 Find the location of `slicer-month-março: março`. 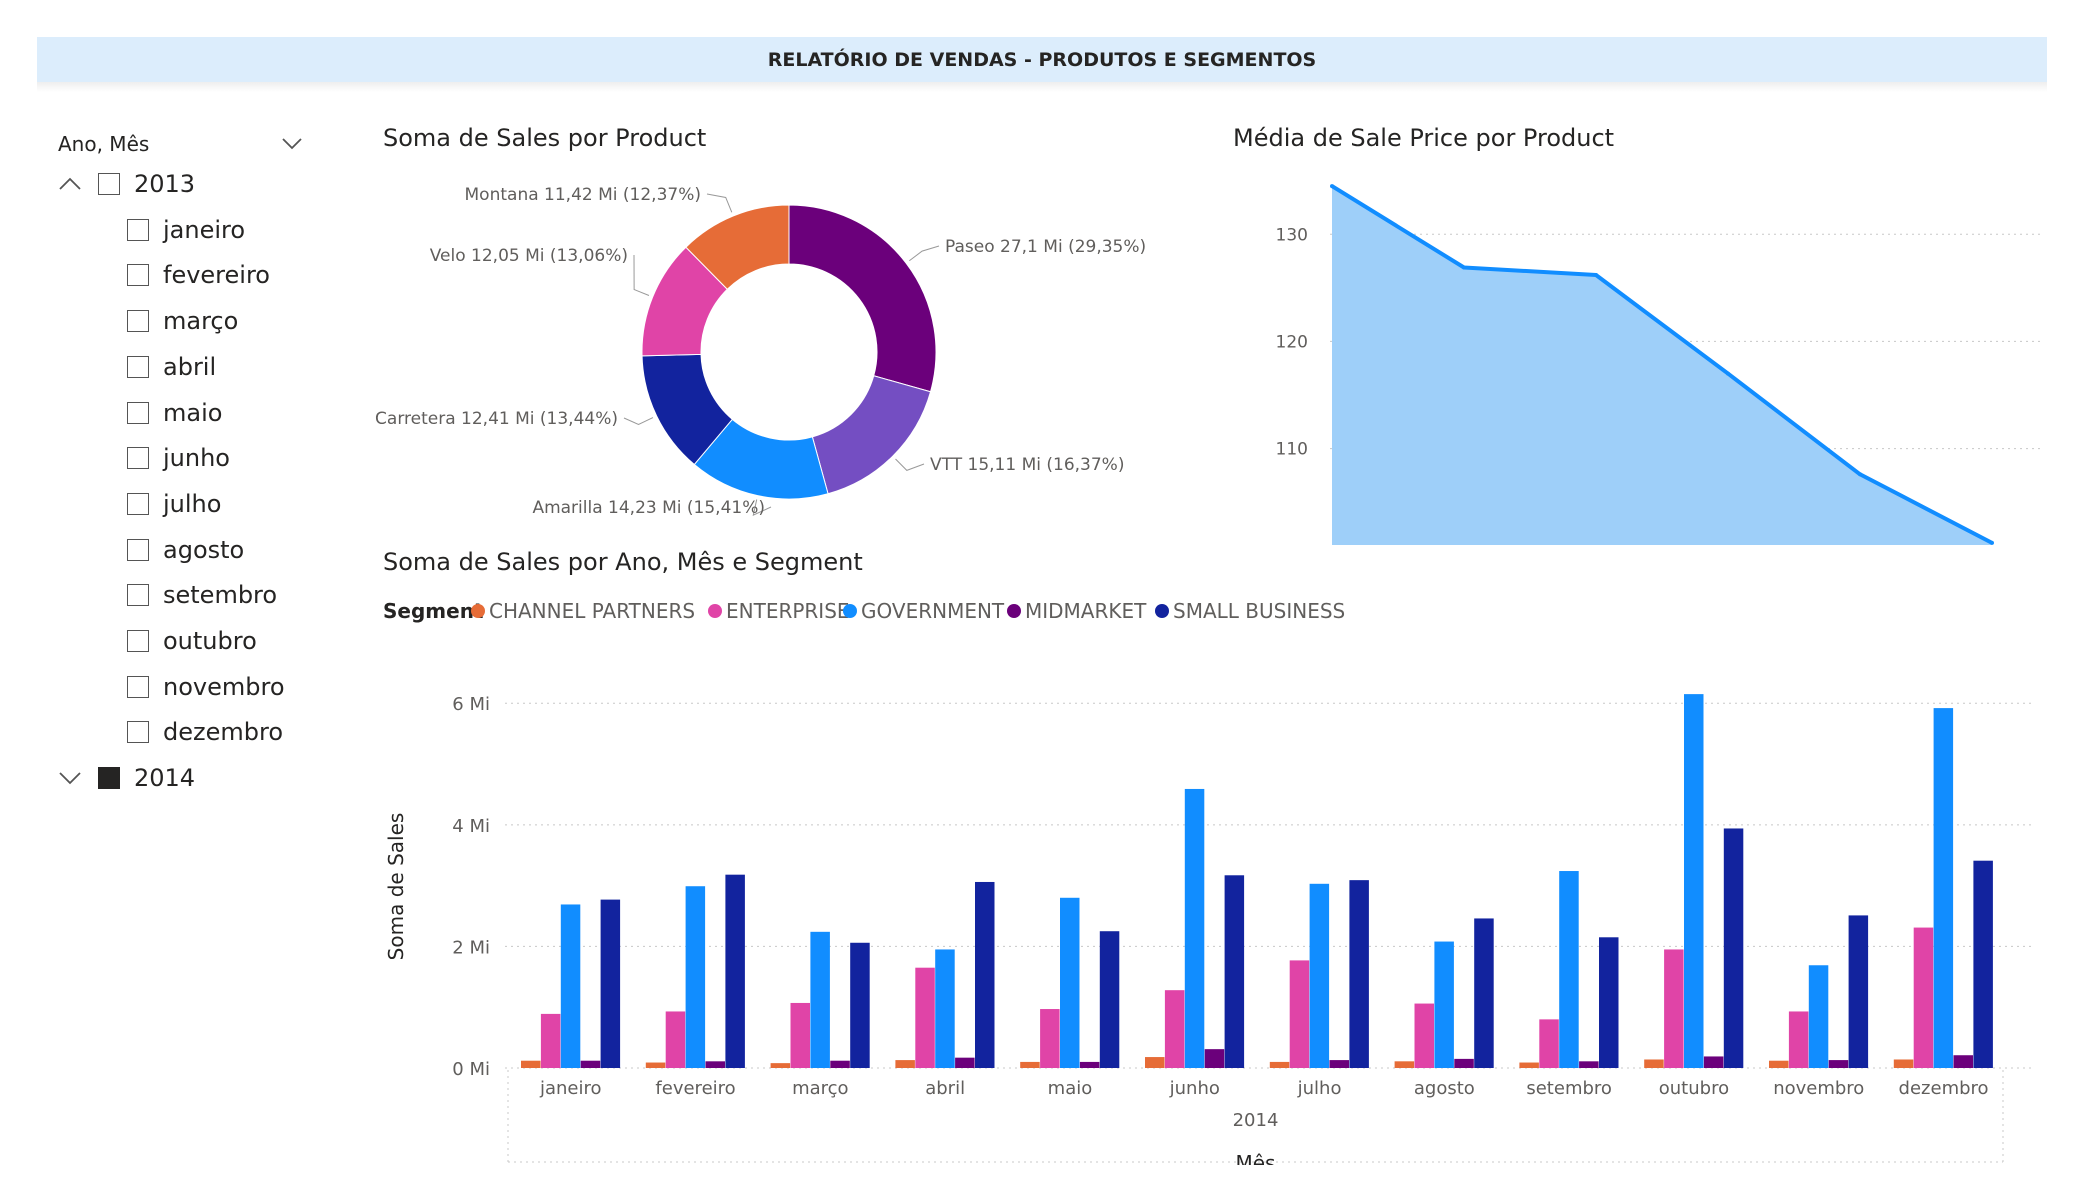

slicer-month-março: março is located at coordinates (182, 321).